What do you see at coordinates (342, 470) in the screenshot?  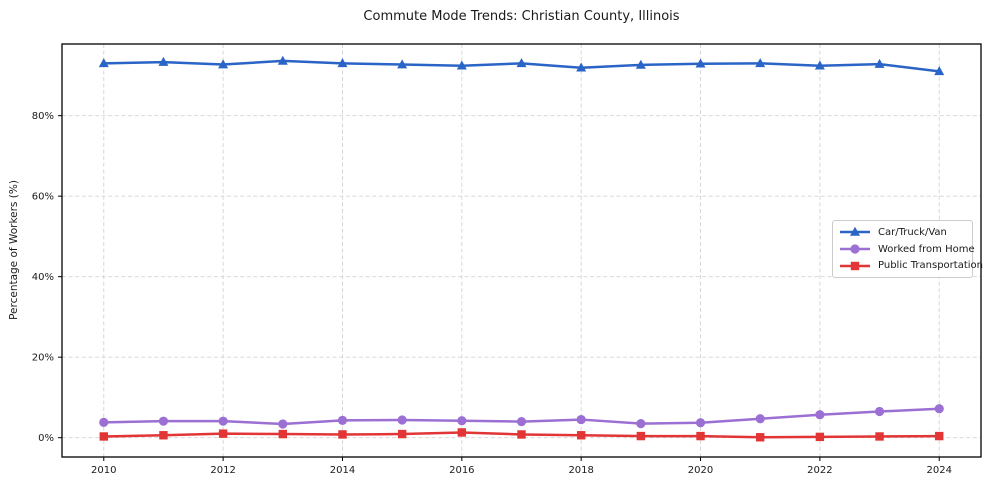 I see `x-tick-label: 2014` at bounding box center [342, 470].